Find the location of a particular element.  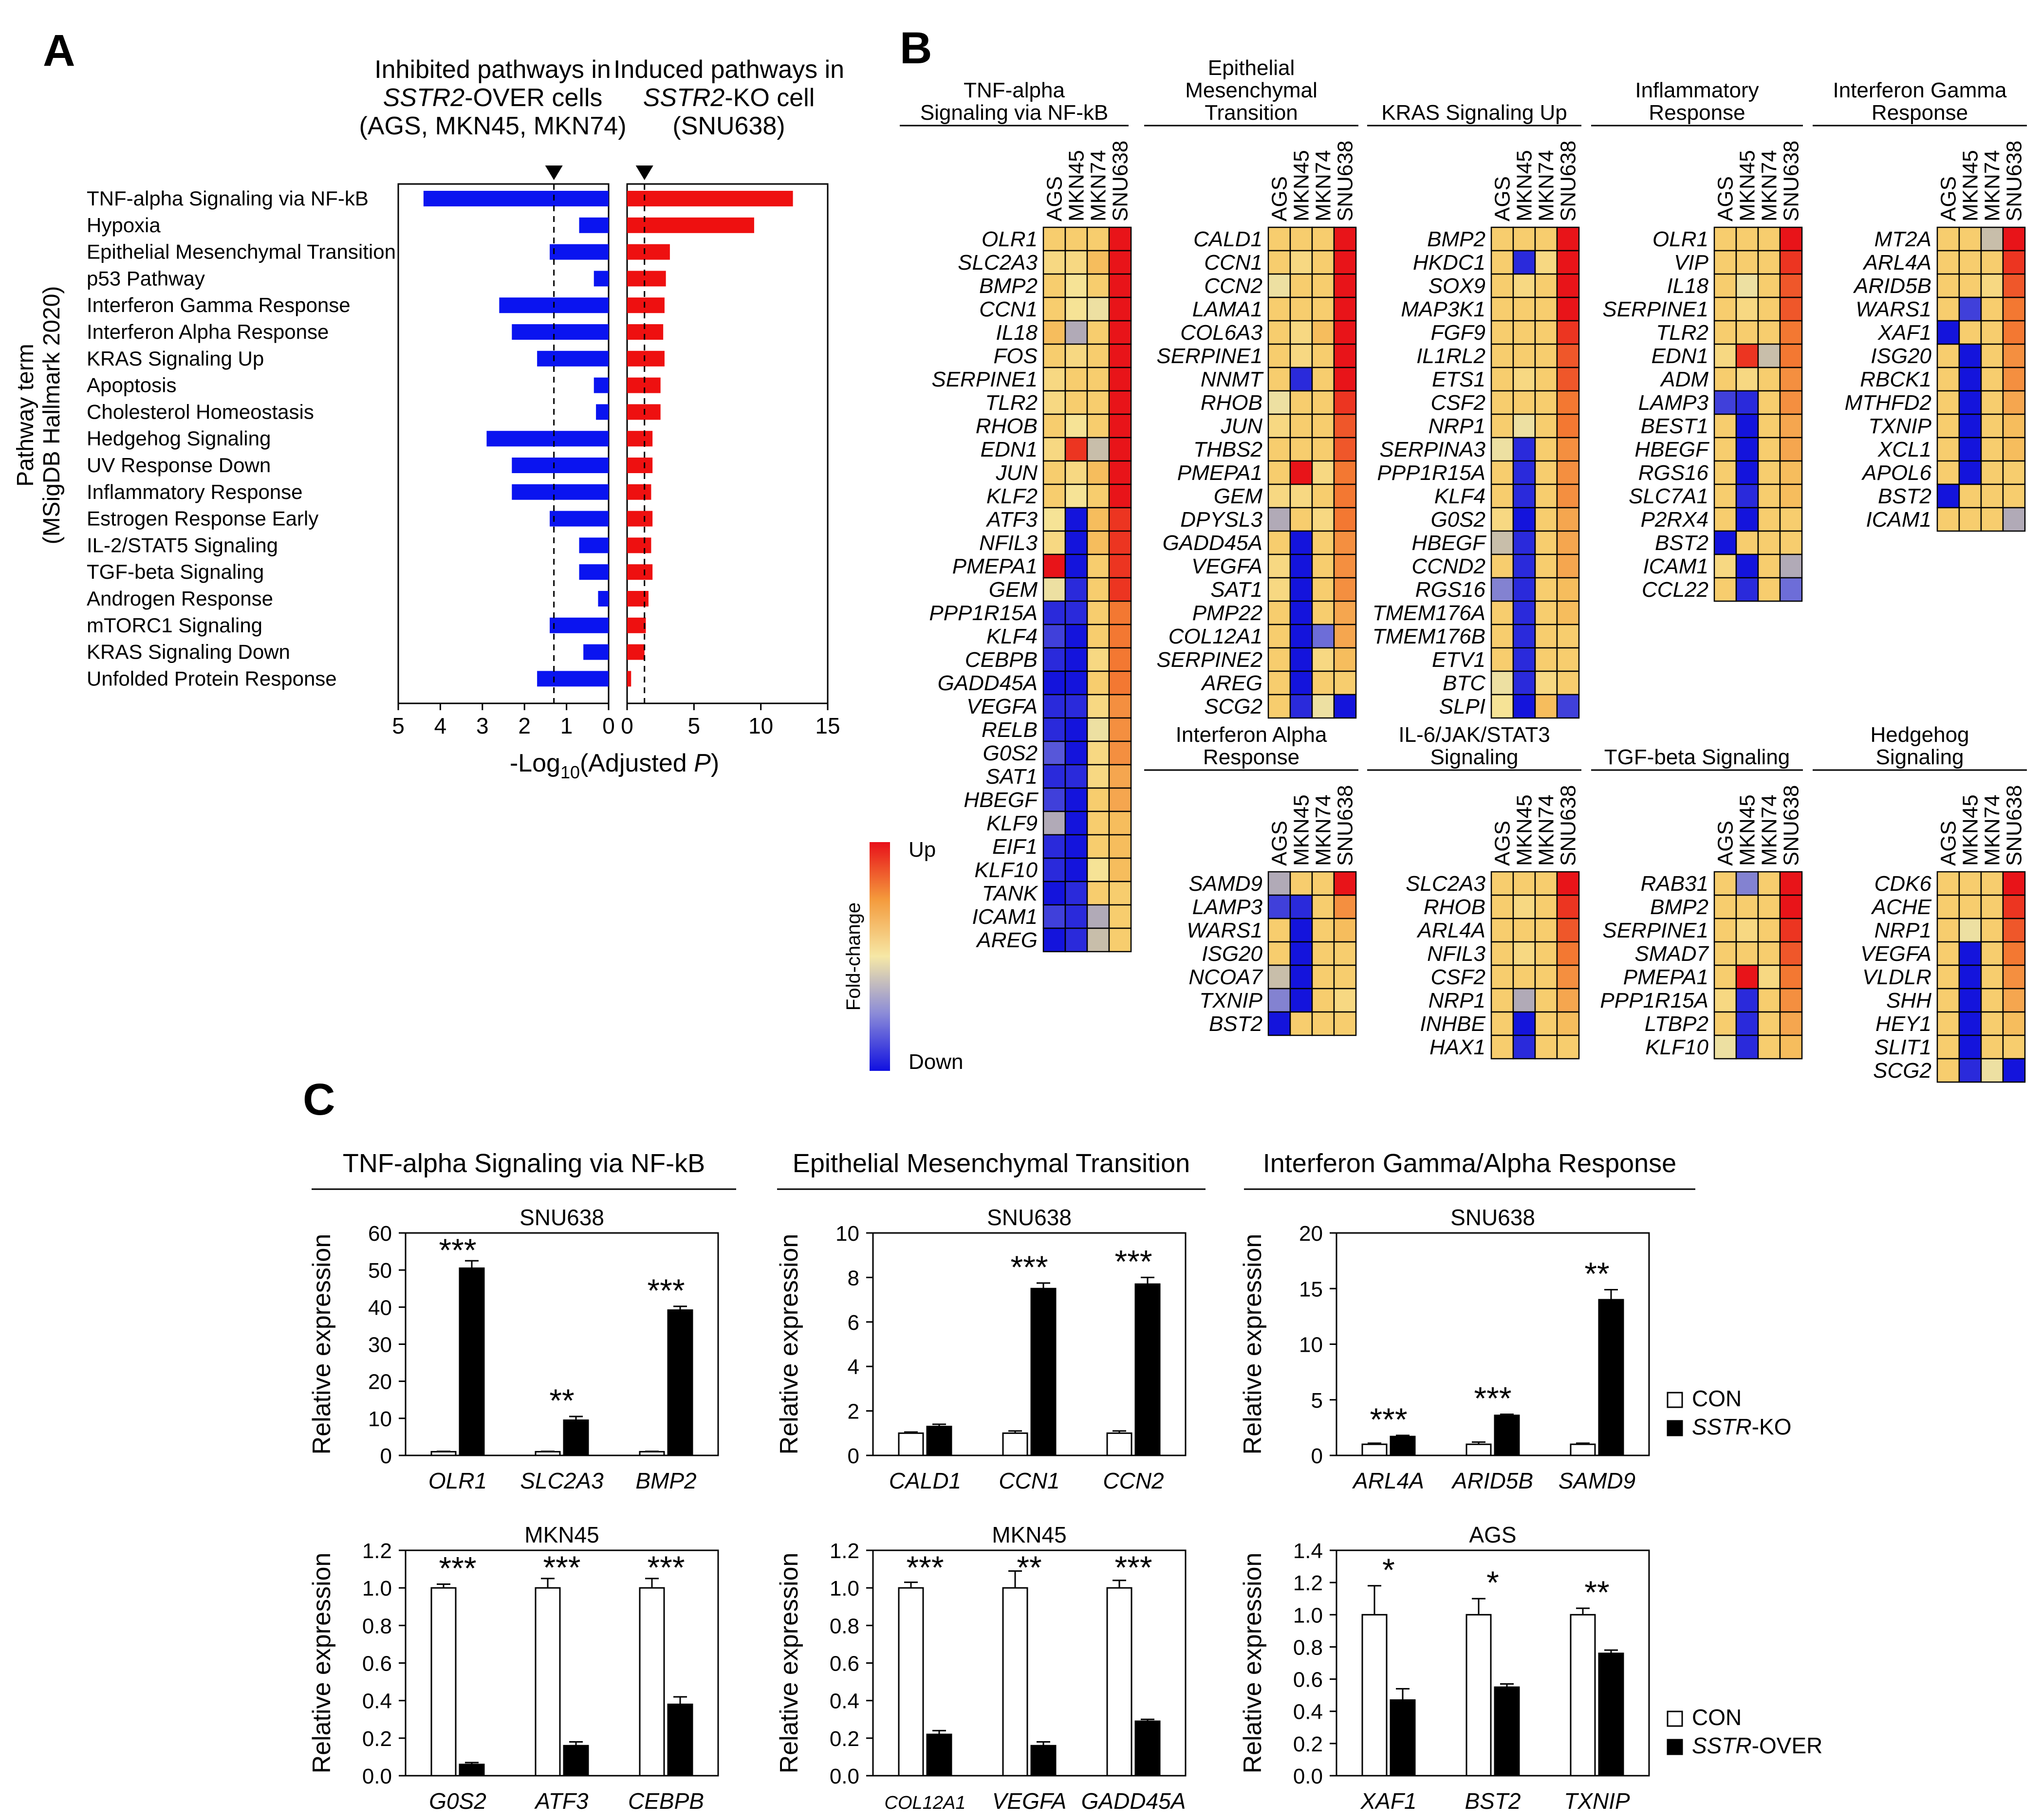

x-tick-label: CALD1 is located at coordinates (925, 1480).